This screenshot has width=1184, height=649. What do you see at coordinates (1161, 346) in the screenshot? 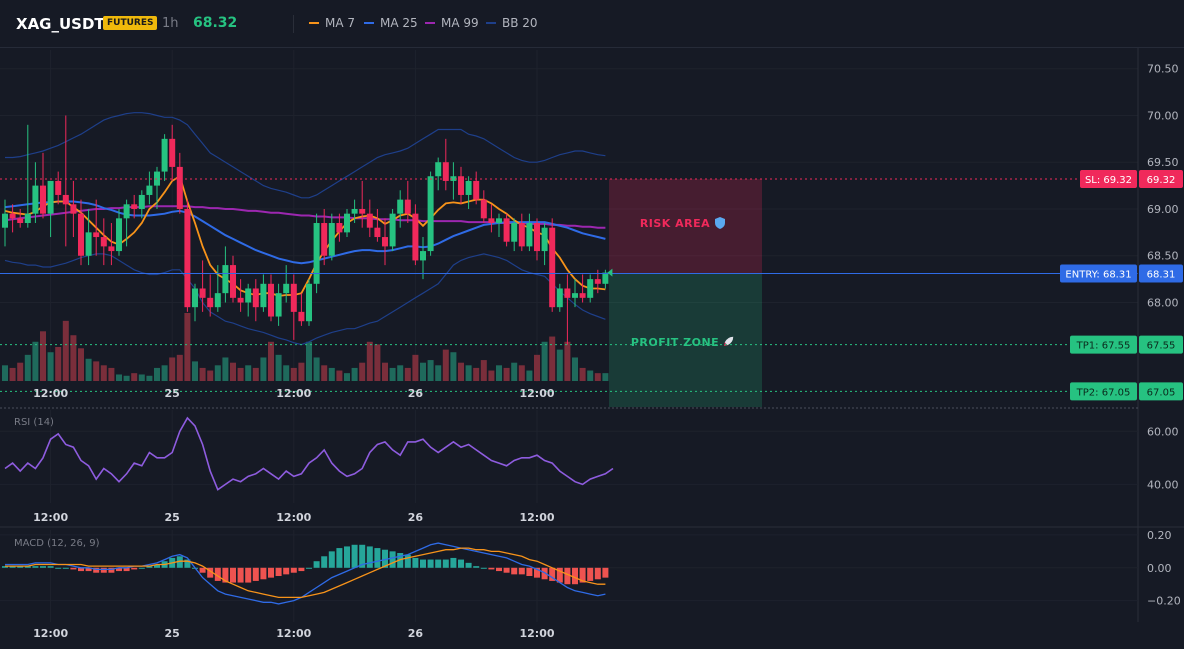
I see `tp1-axis-label: 67.55` at bounding box center [1161, 346].